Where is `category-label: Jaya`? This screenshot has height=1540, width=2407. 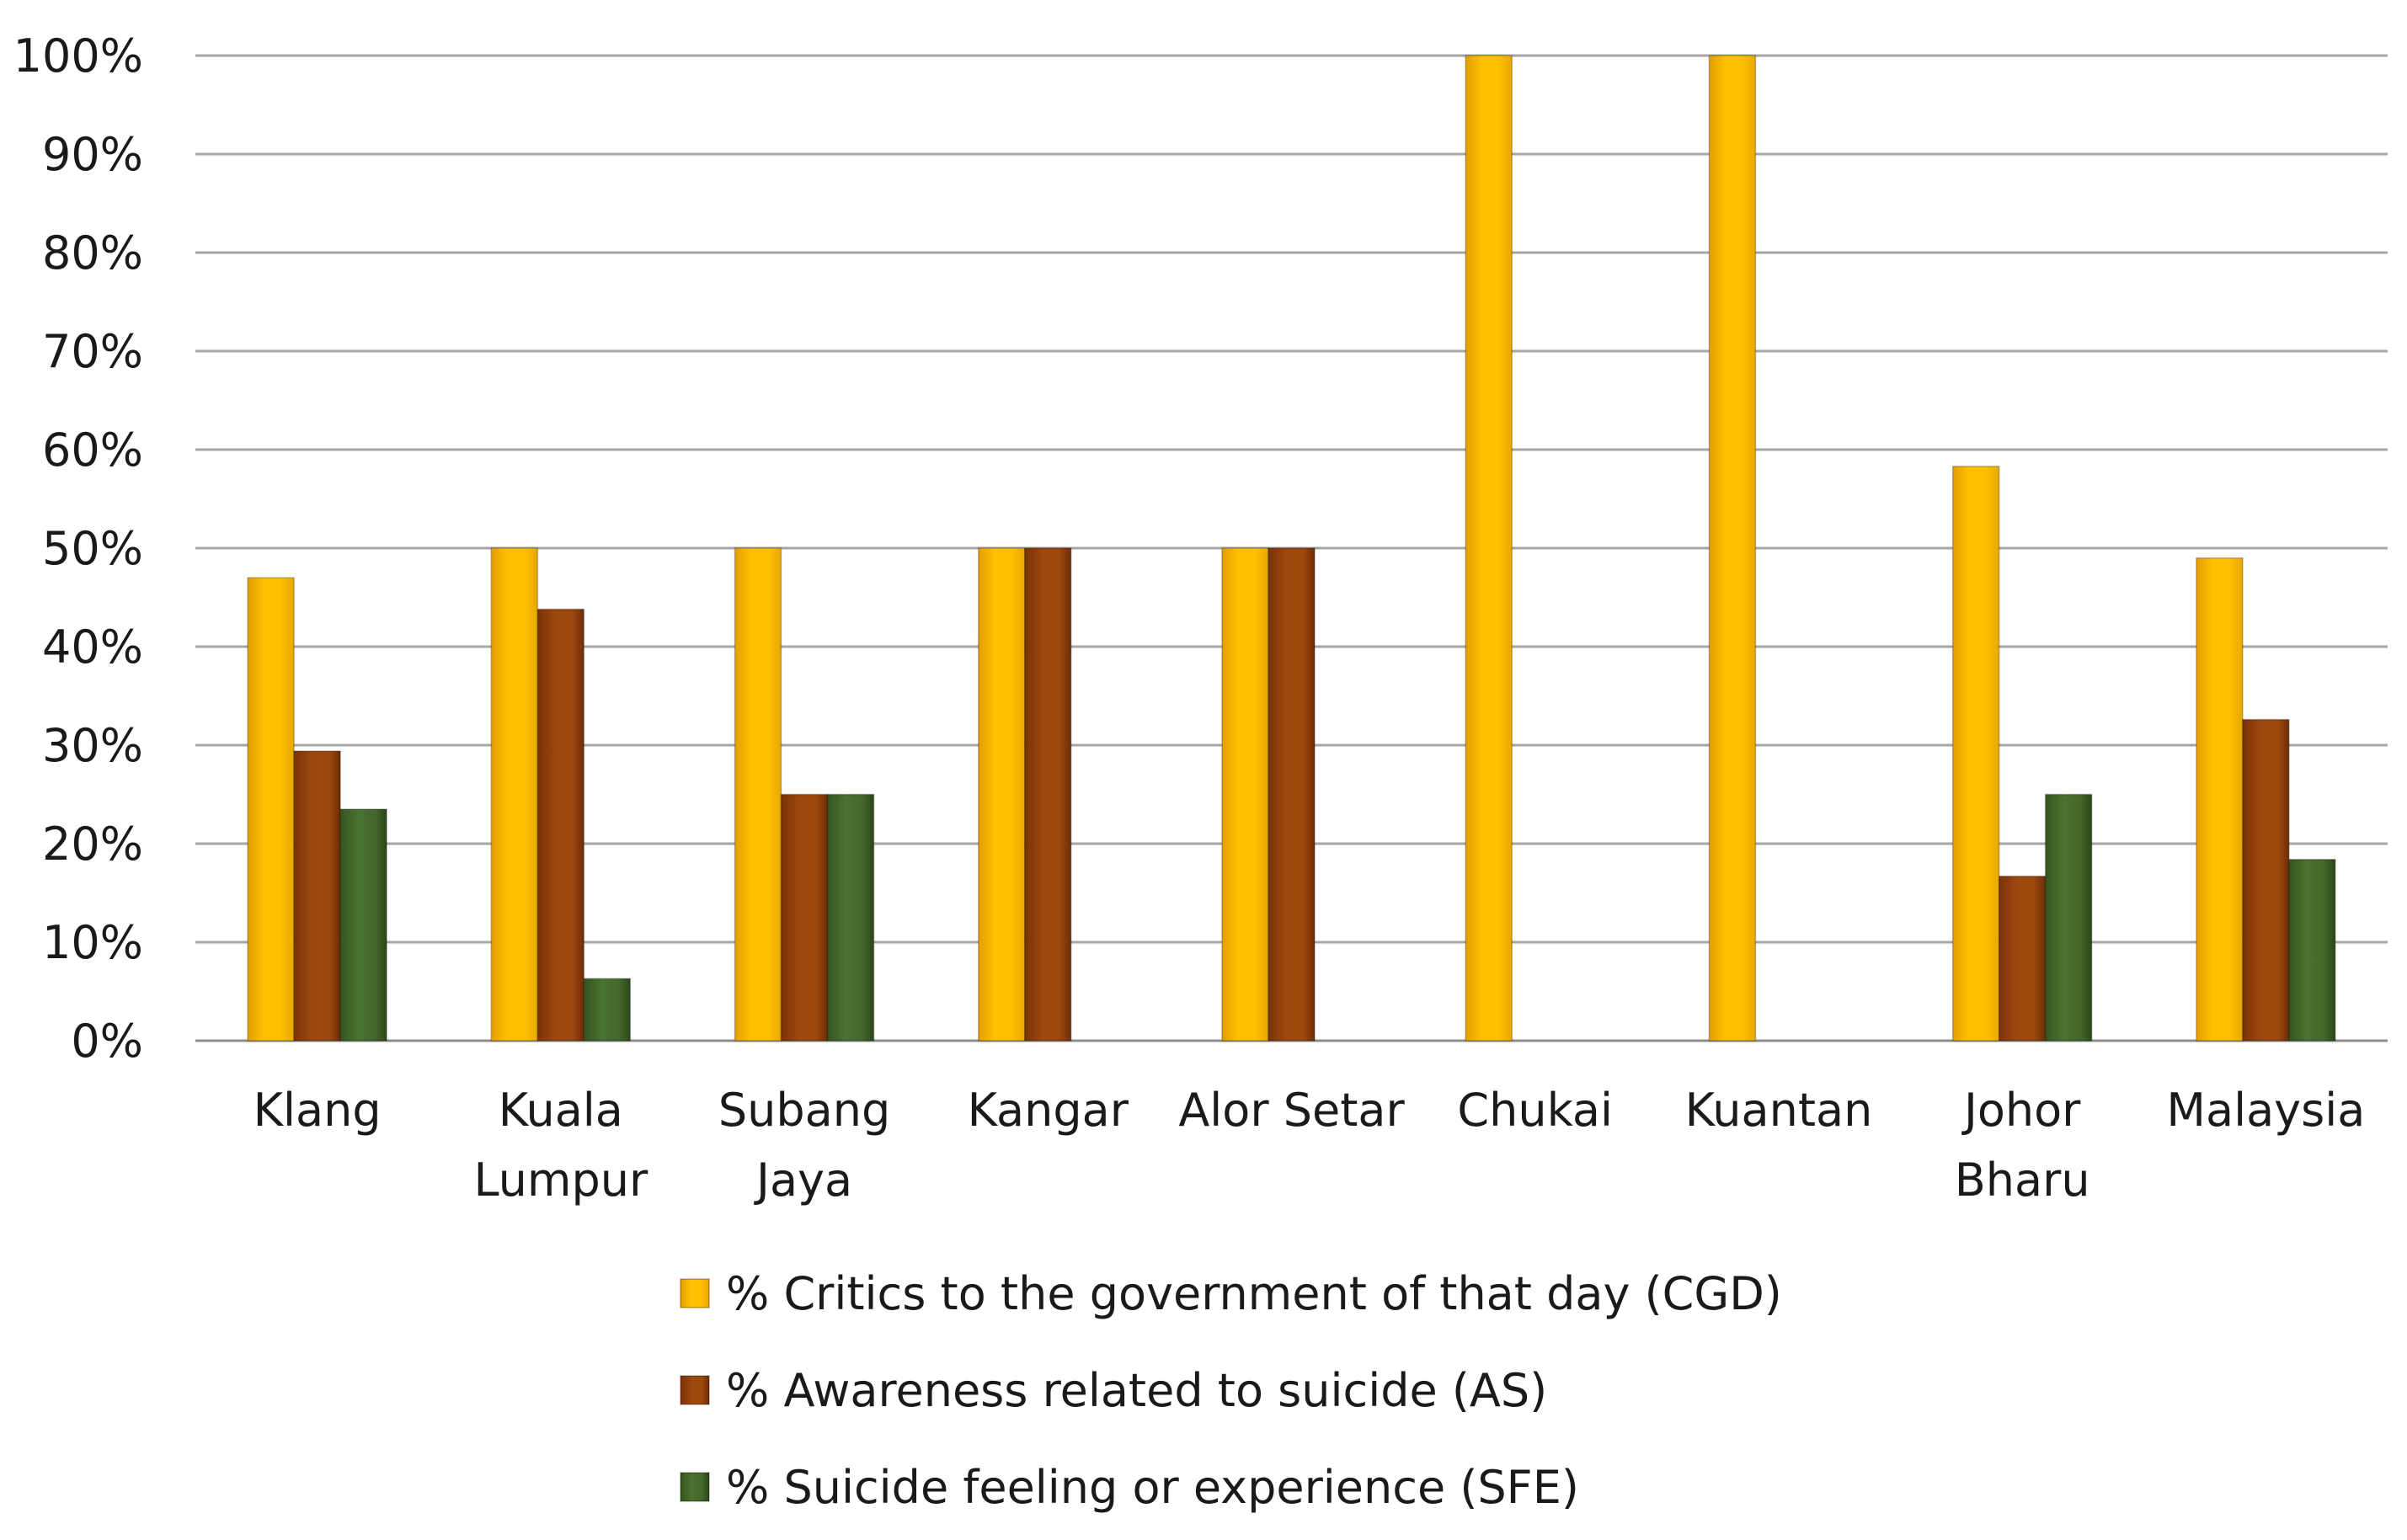
category-label: Jaya is located at coordinates (803, 1180).